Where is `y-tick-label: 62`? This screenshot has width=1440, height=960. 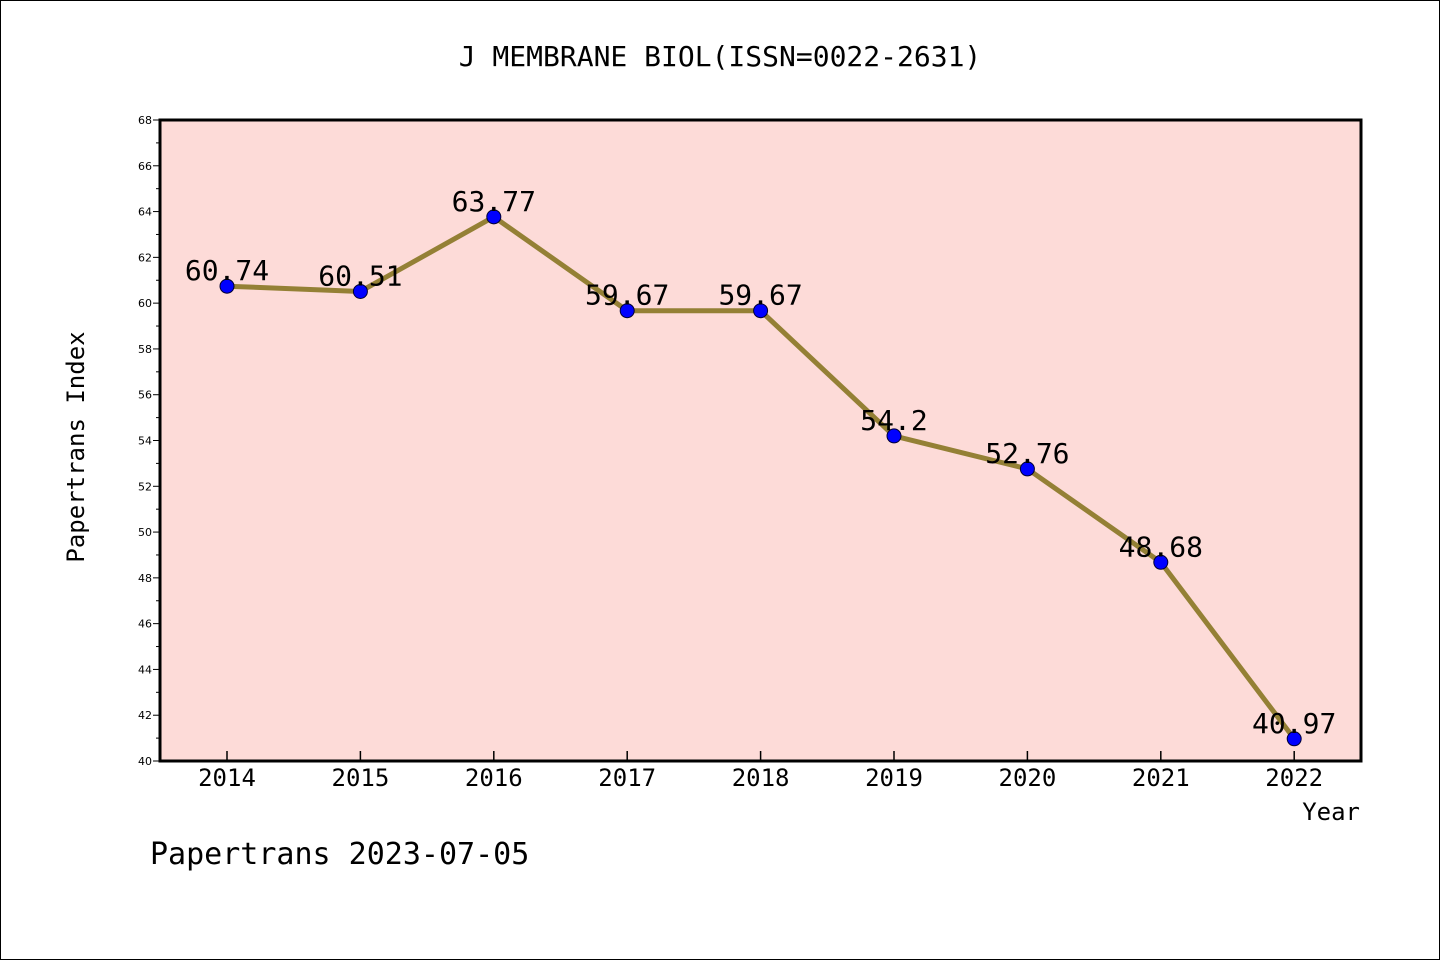 y-tick-label: 62 is located at coordinates (145, 257).